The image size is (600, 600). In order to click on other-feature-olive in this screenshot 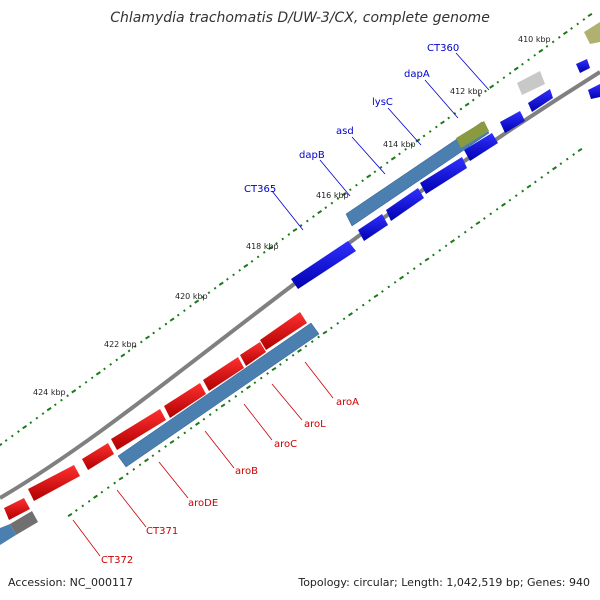, I will do `click(472, 134)`.